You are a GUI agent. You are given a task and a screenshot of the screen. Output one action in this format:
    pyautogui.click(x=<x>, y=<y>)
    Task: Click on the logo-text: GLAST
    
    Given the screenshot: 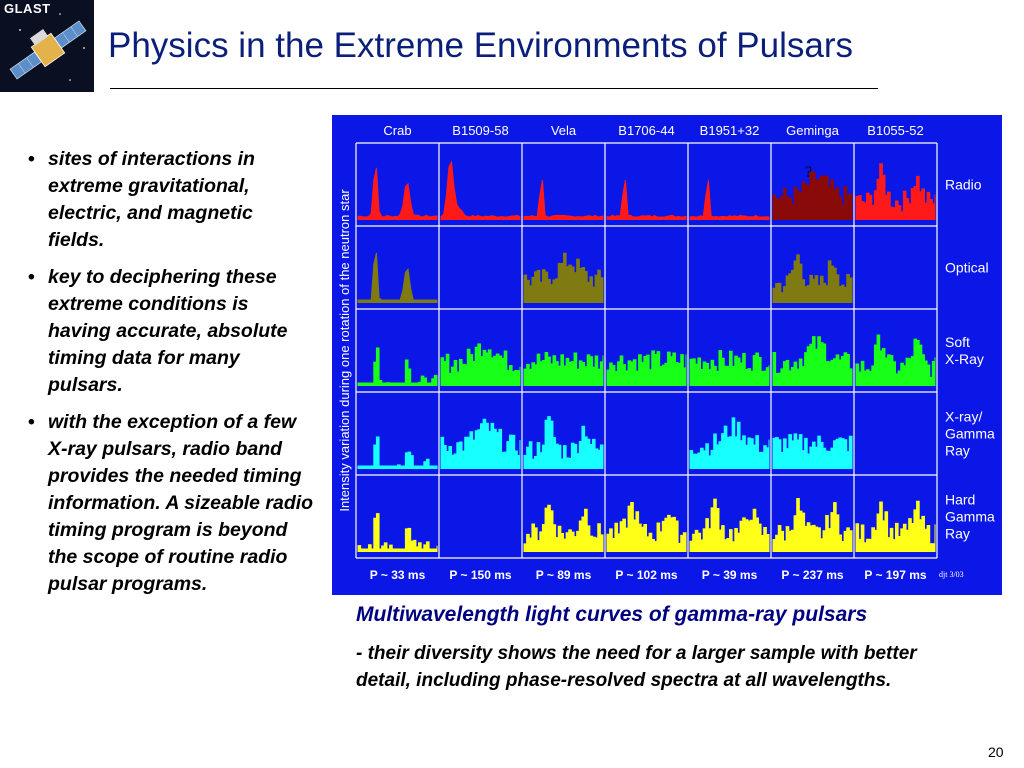 What is the action you would take?
    pyautogui.click(x=27, y=8)
    